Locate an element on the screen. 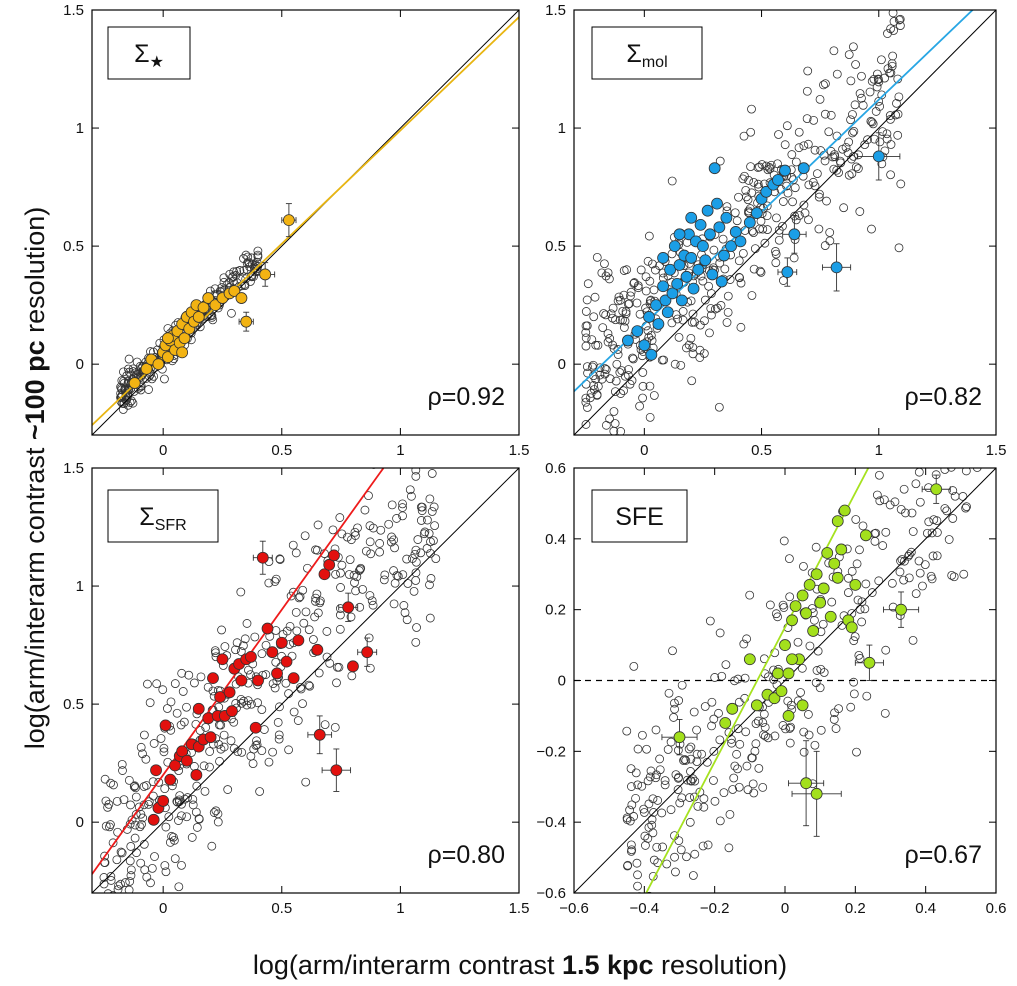 The image size is (1017, 986). quantity-label: ΣSFR is located at coordinates (162, 518).